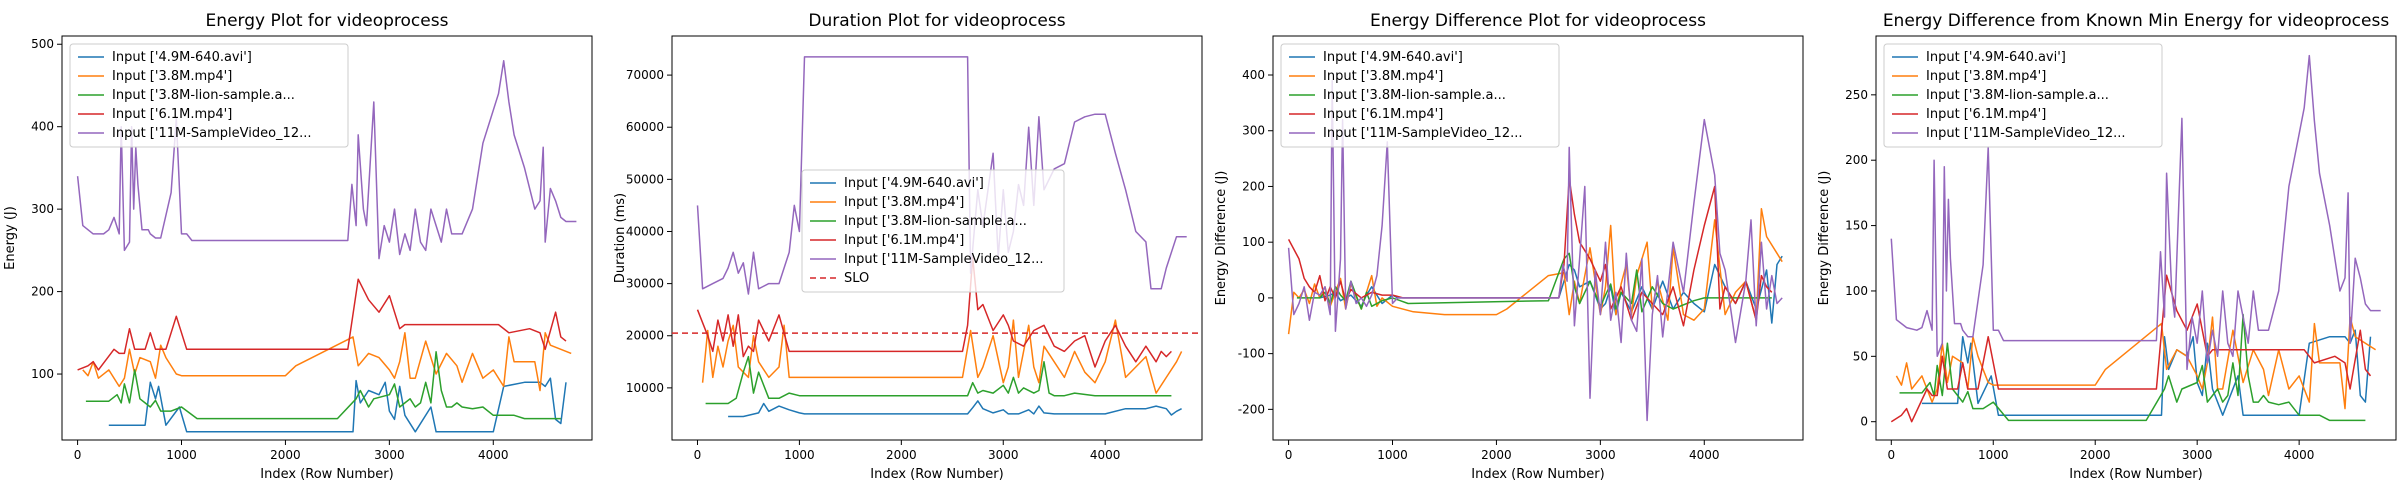 The width and height of the screenshot is (2400, 500). Describe the element at coordinates (645, 127) in the screenshot. I see `y-tick-label: 60000` at that location.